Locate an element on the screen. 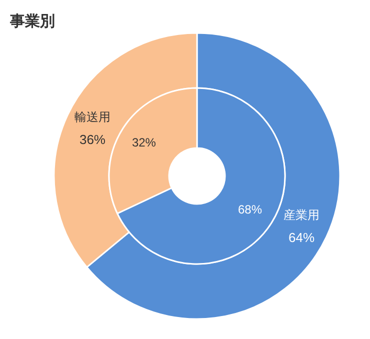 The width and height of the screenshot is (370, 339). chart-title: 事業別 is located at coordinates (32, 21).